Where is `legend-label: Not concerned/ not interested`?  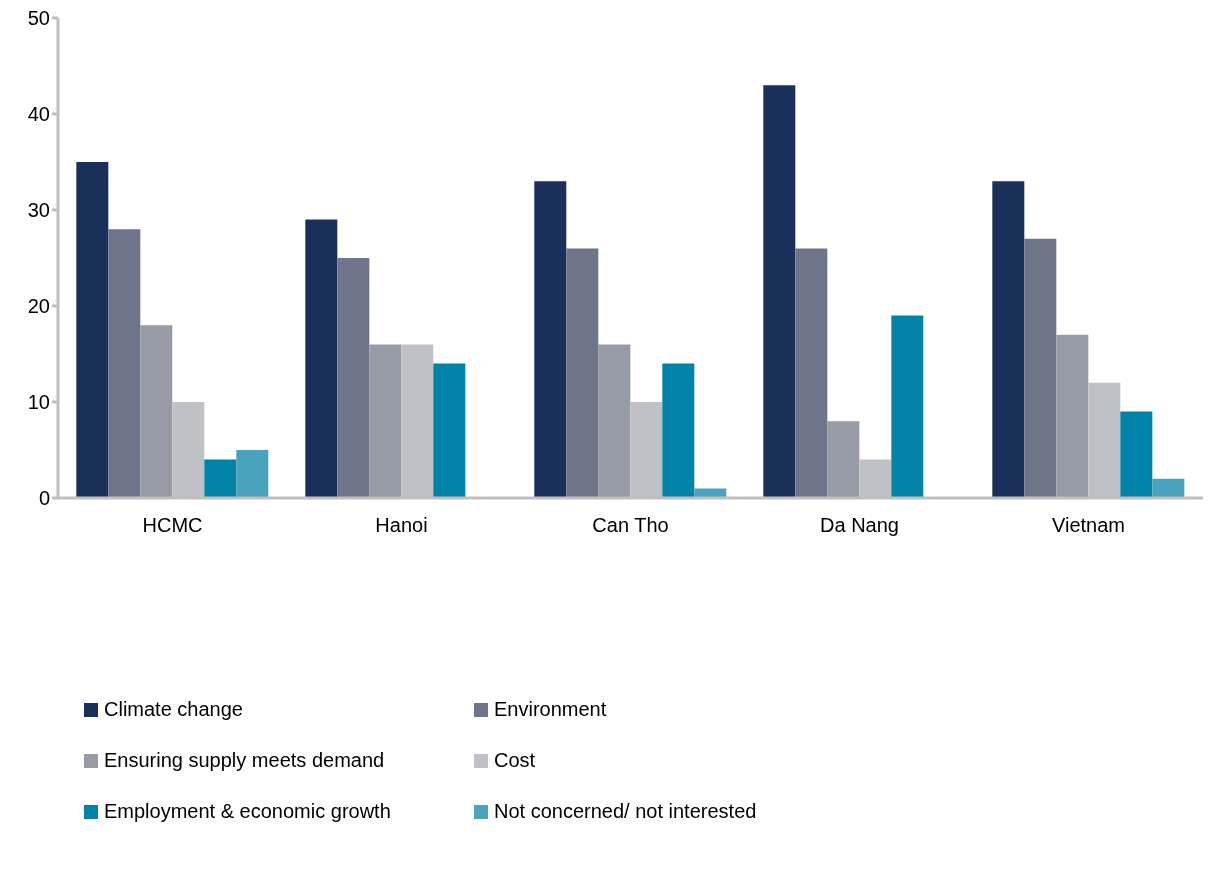 legend-label: Not concerned/ not interested is located at coordinates (625, 811).